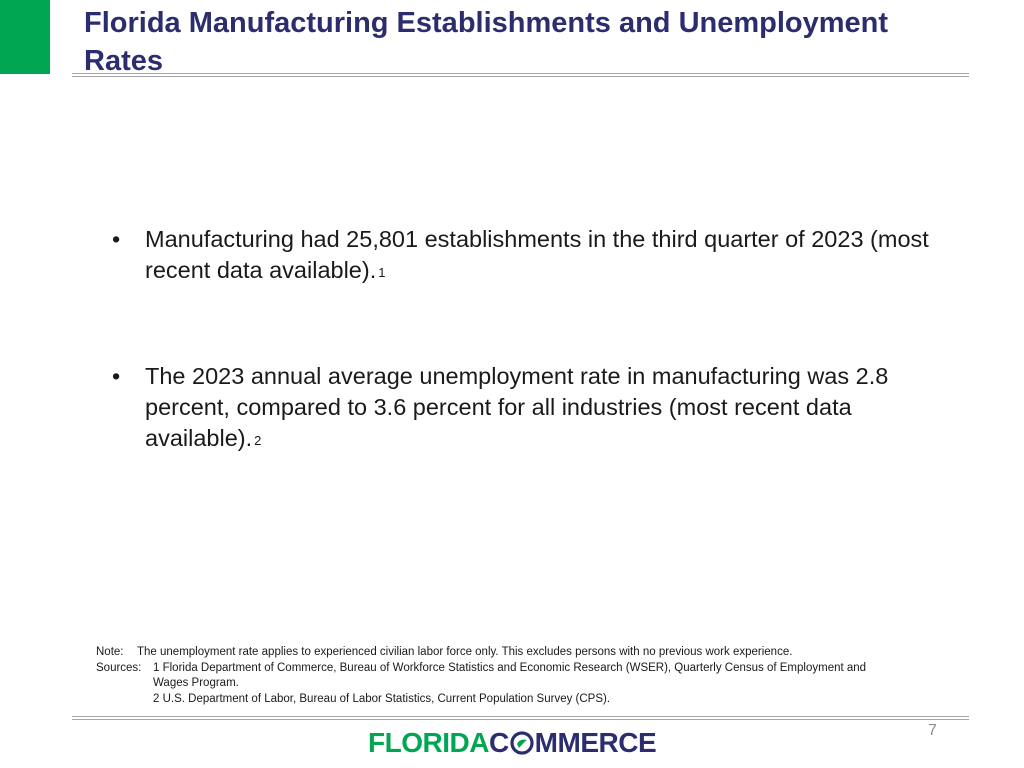 The width and height of the screenshot is (1024, 768). Describe the element at coordinates (196, 683) in the screenshot. I see `source-1-continuation: Wages Program.` at that location.